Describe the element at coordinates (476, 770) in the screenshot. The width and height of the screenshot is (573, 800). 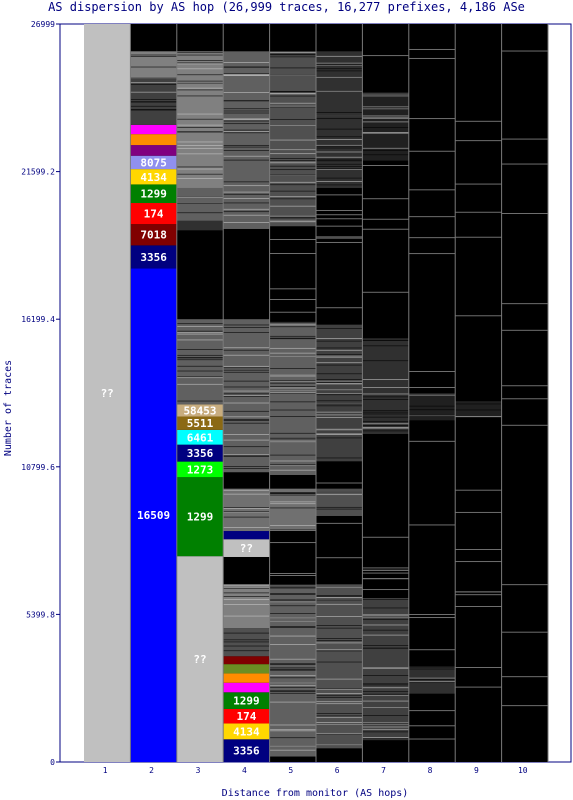
I see `x-tick-label: 9` at that location.